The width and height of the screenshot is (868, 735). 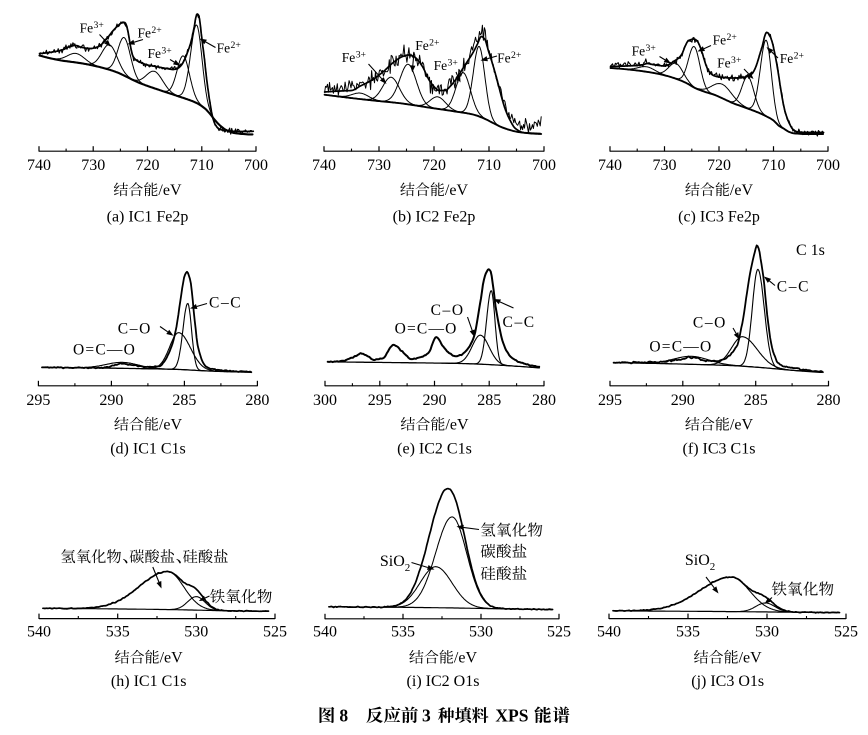 What do you see at coordinates (810, 250) in the screenshot?
I see `svg-text: C 1s` at bounding box center [810, 250].